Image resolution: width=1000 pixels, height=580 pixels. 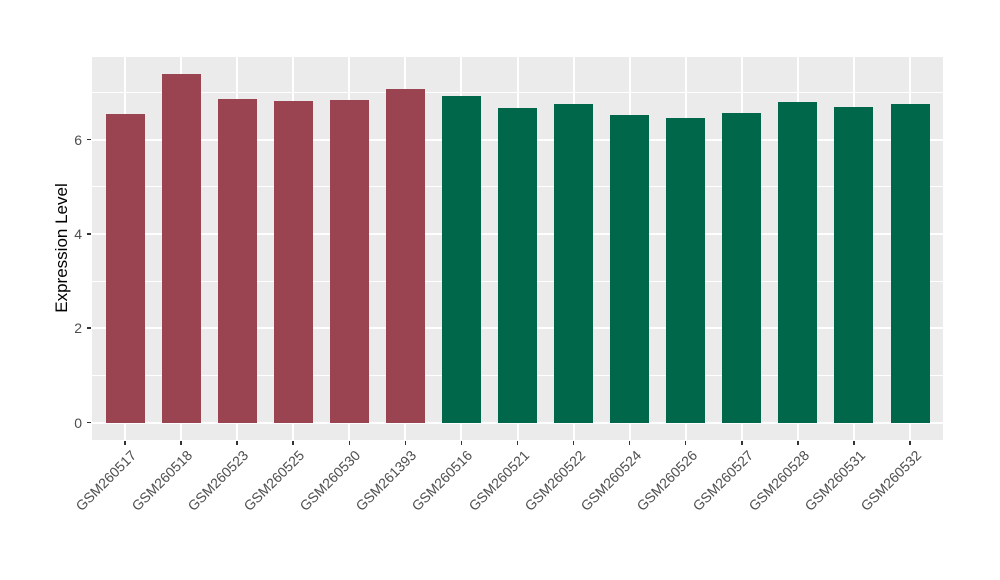 I want to click on bar-GSM260522, so click(x=574, y=263).